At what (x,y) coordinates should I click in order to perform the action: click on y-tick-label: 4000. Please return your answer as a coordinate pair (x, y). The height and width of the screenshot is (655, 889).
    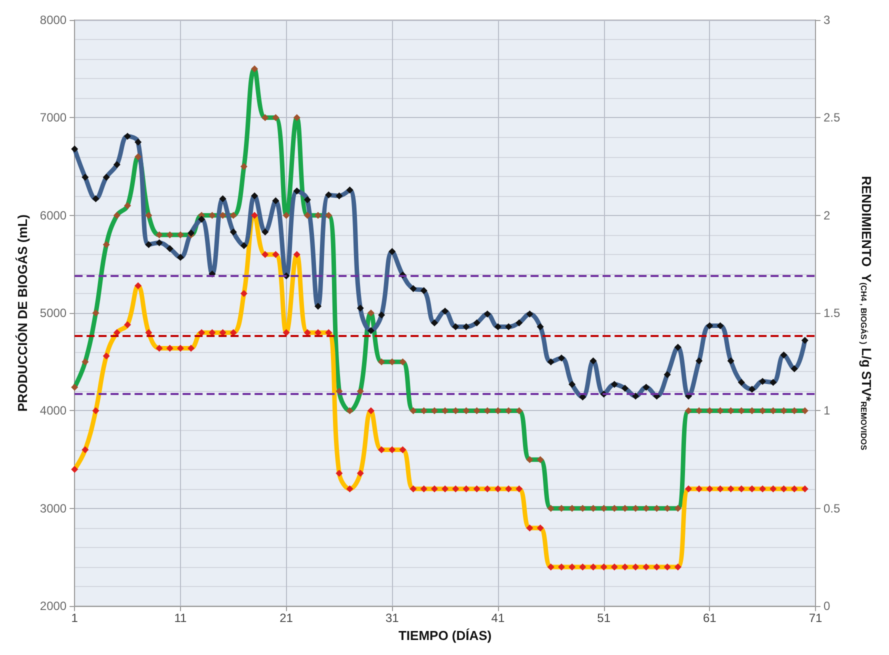
    Looking at the image, I should click on (53, 411).